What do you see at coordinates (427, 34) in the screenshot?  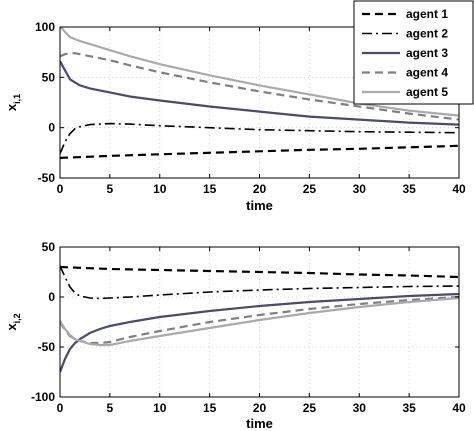 I see `legend-label-agent-2: agent 2` at bounding box center [427, 34].